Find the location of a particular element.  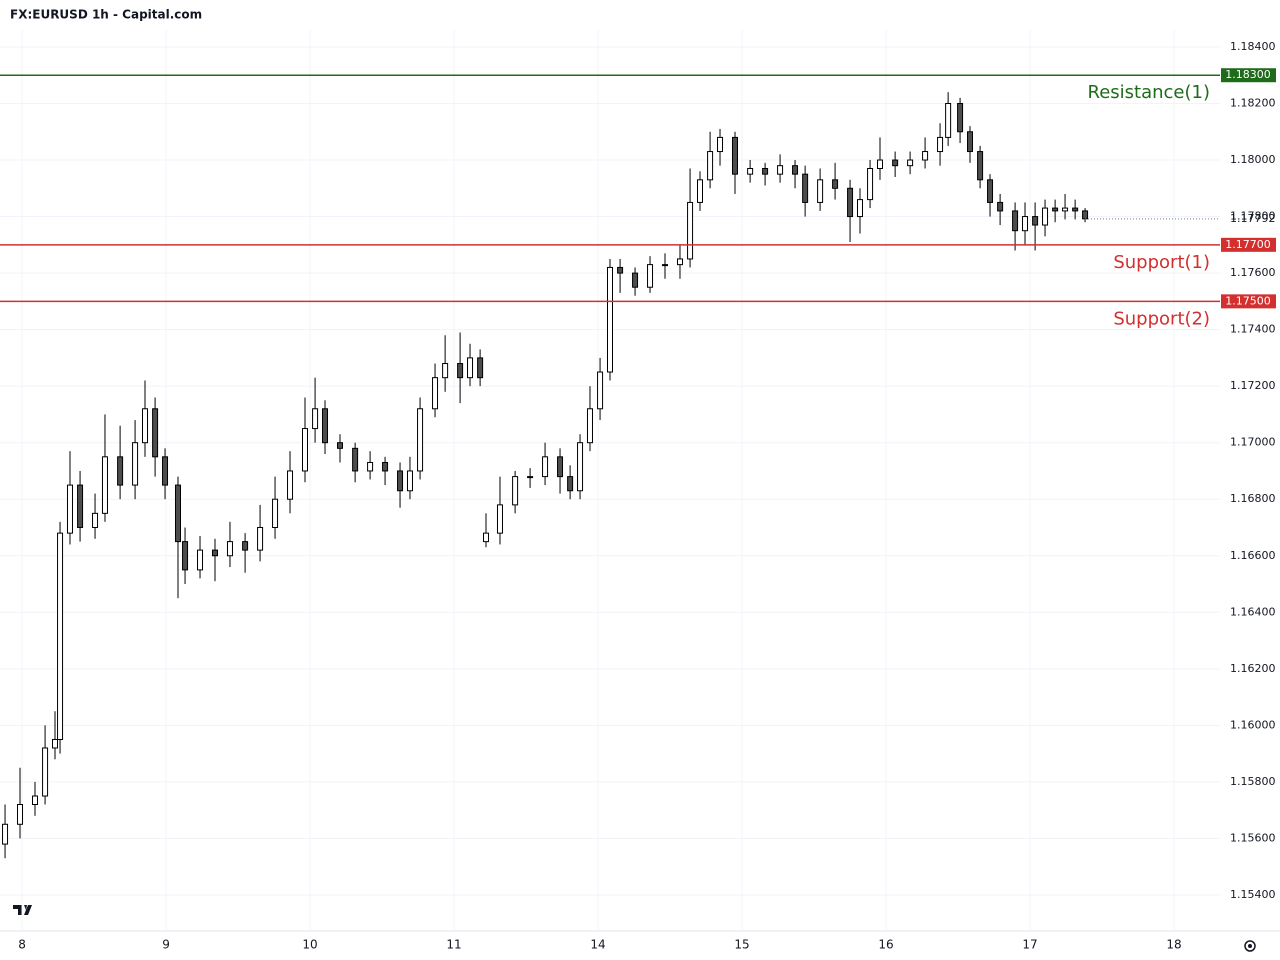

level-price-label: 1.18300 is located at coordinates (1248, 74).